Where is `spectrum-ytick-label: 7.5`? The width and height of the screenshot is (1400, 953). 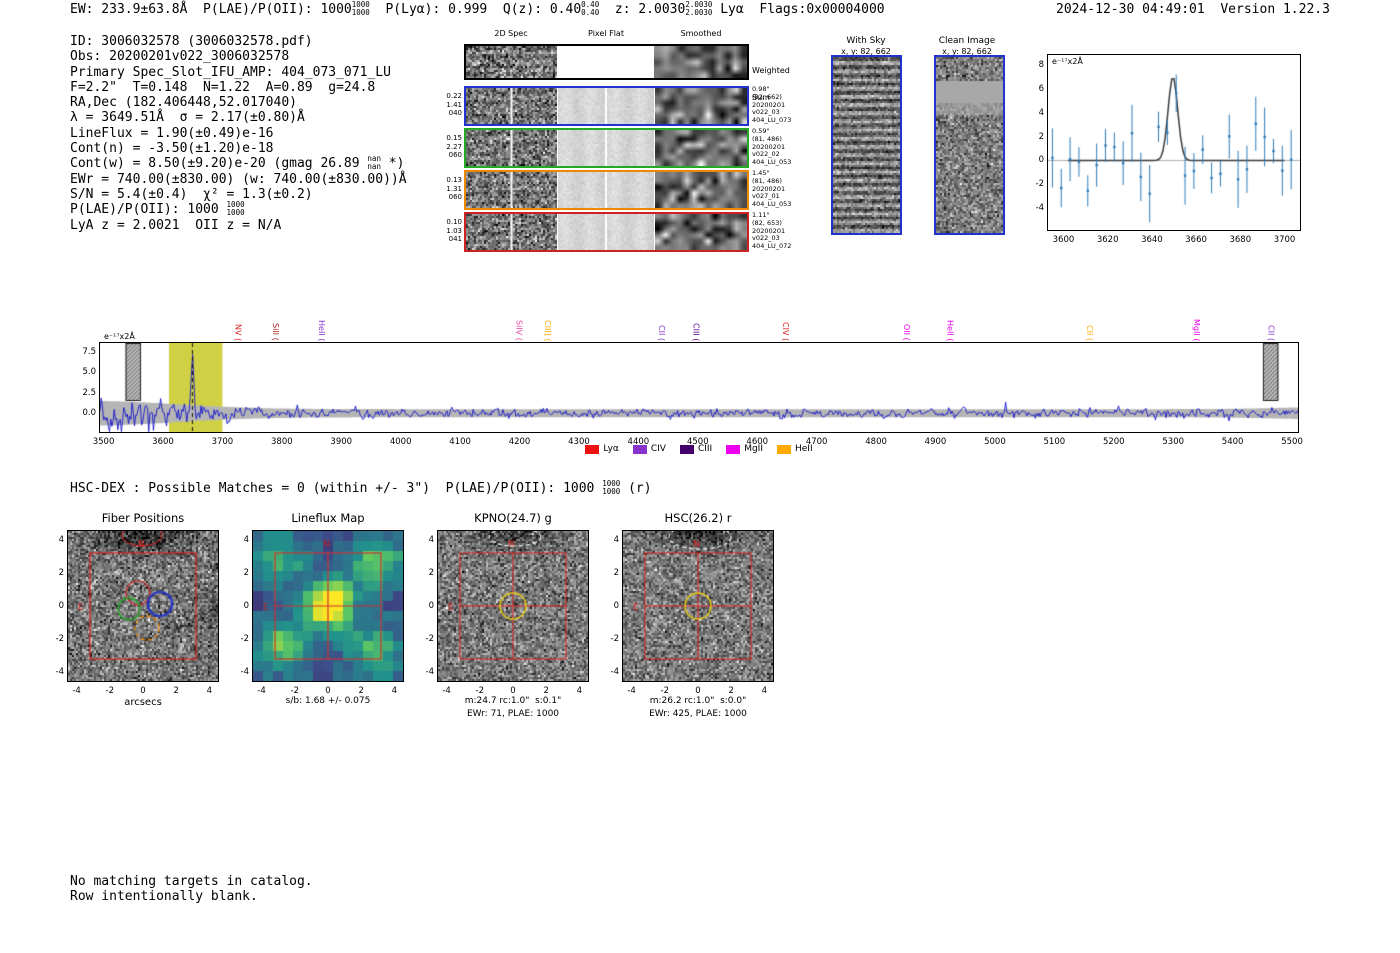 spectrum-ytick-label: 7.5 is located at coordinates (89, 351).